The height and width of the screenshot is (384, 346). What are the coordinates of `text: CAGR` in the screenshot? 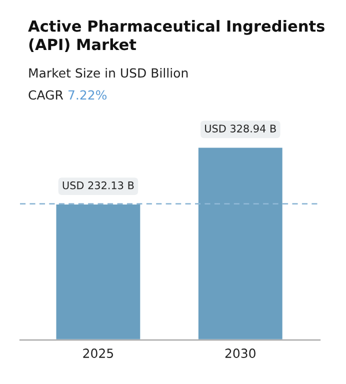 It's located at (46, 95).